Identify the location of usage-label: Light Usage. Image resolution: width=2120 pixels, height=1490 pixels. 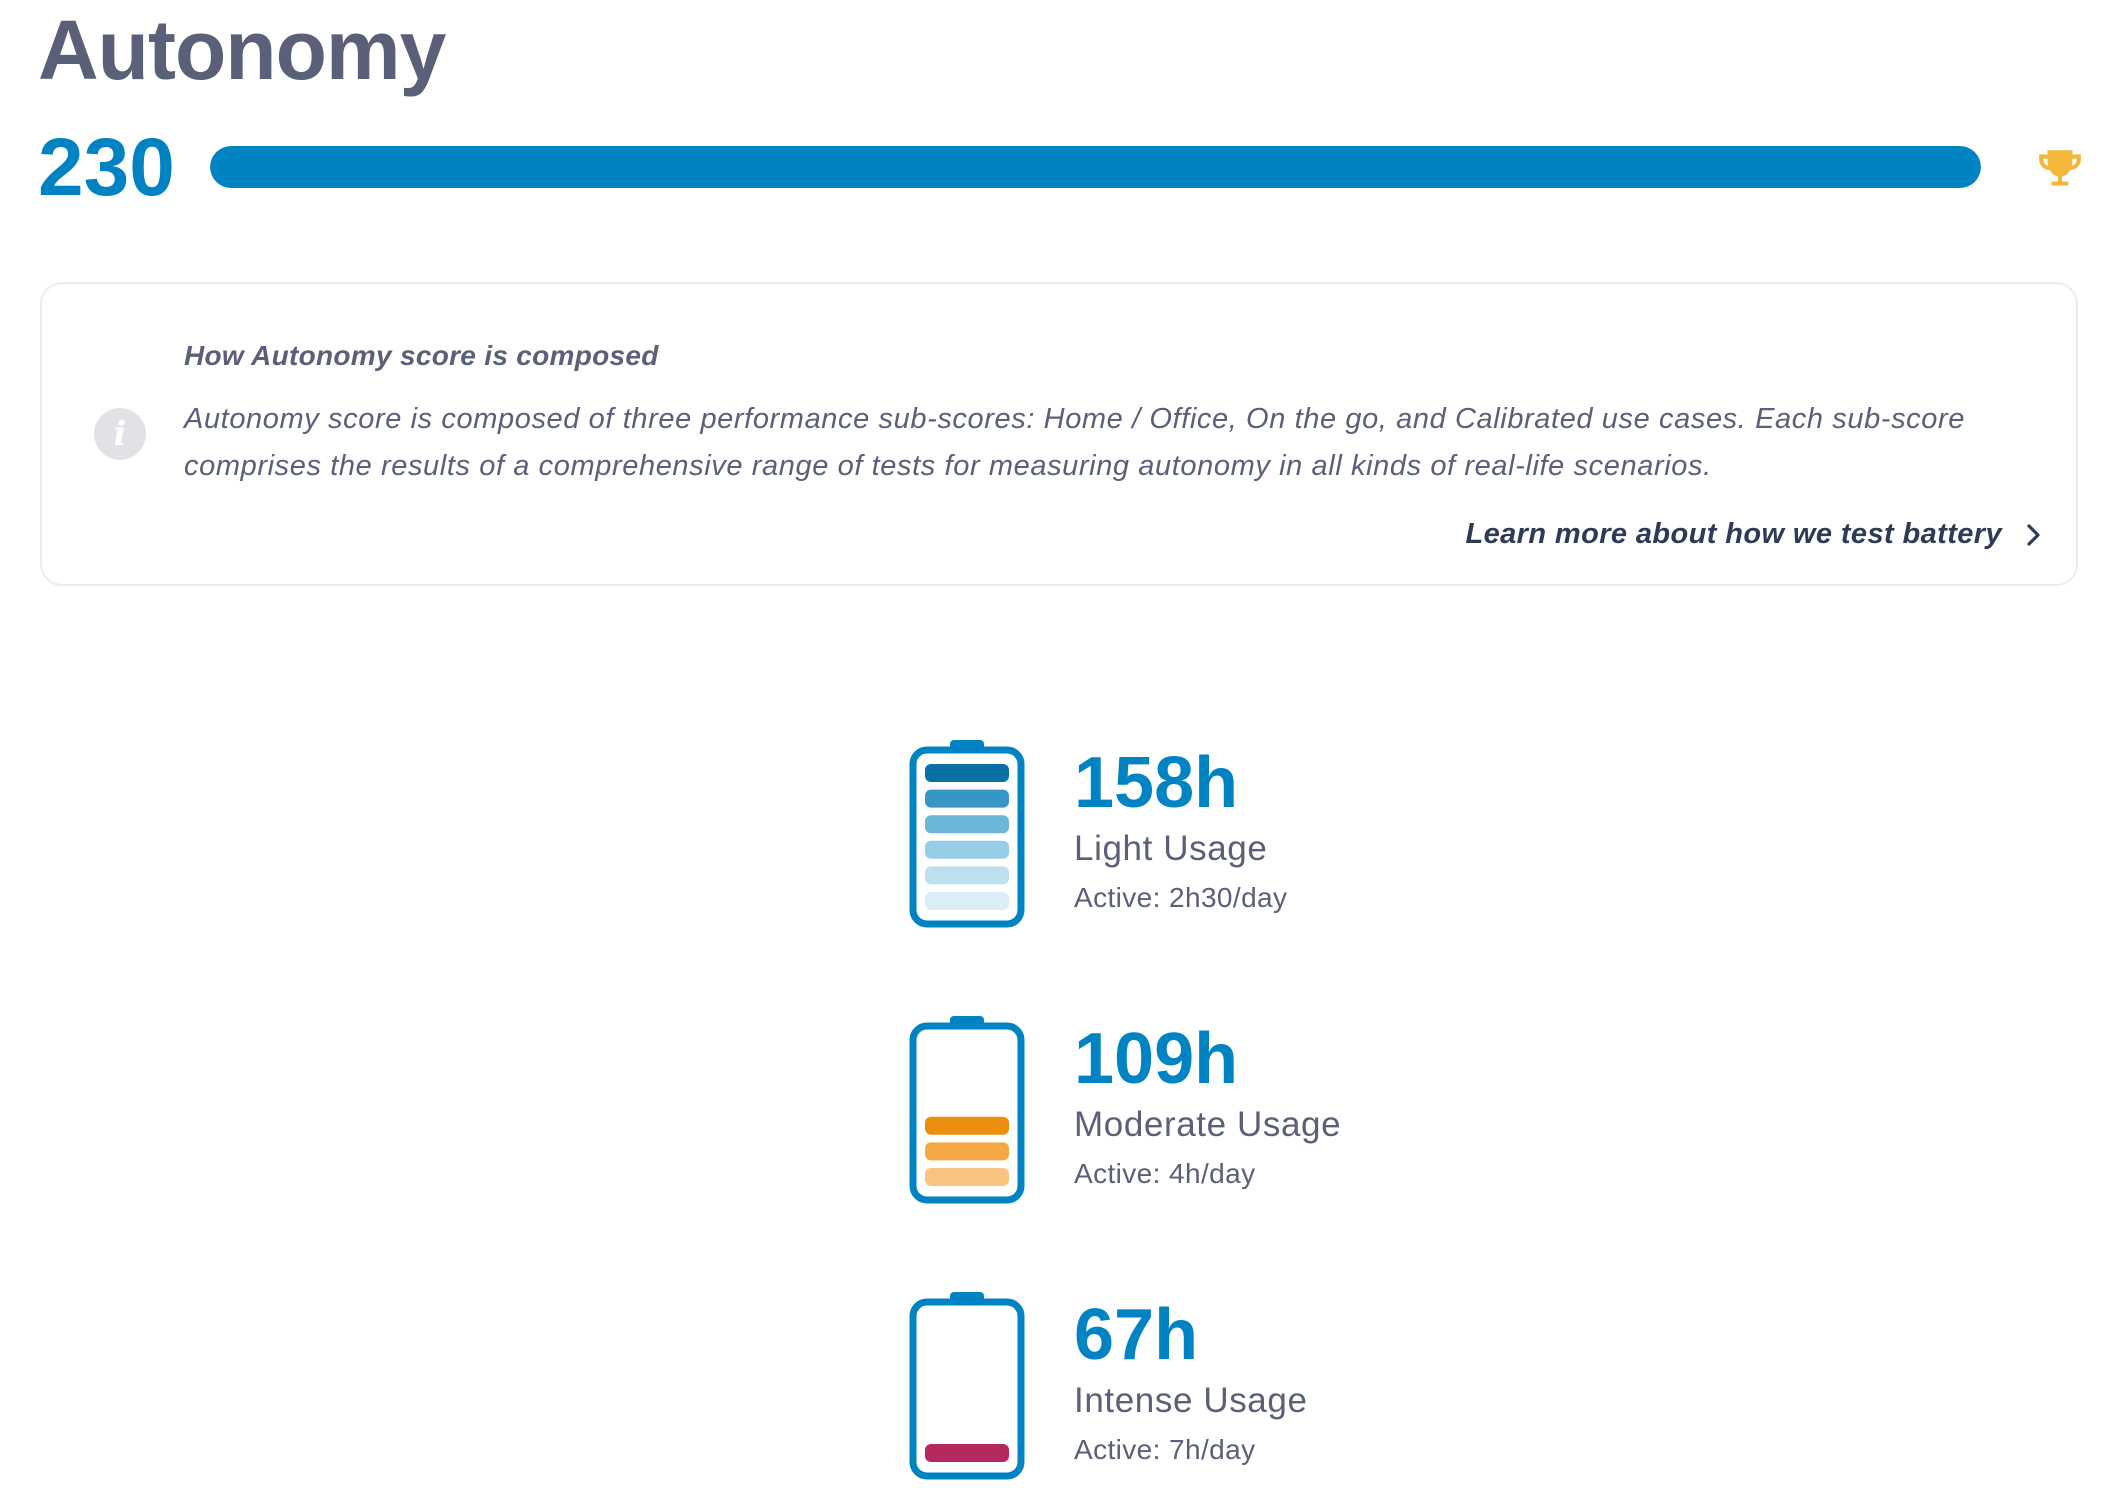
(1171, 848).